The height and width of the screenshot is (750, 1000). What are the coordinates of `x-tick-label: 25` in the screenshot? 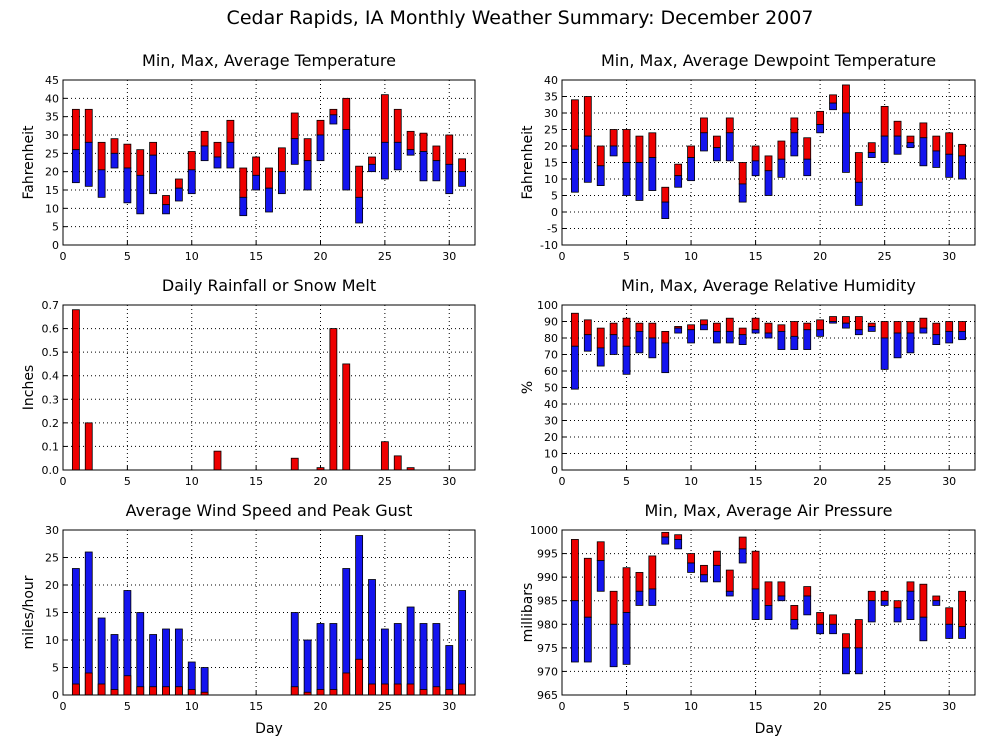 It's located at (885, 706).